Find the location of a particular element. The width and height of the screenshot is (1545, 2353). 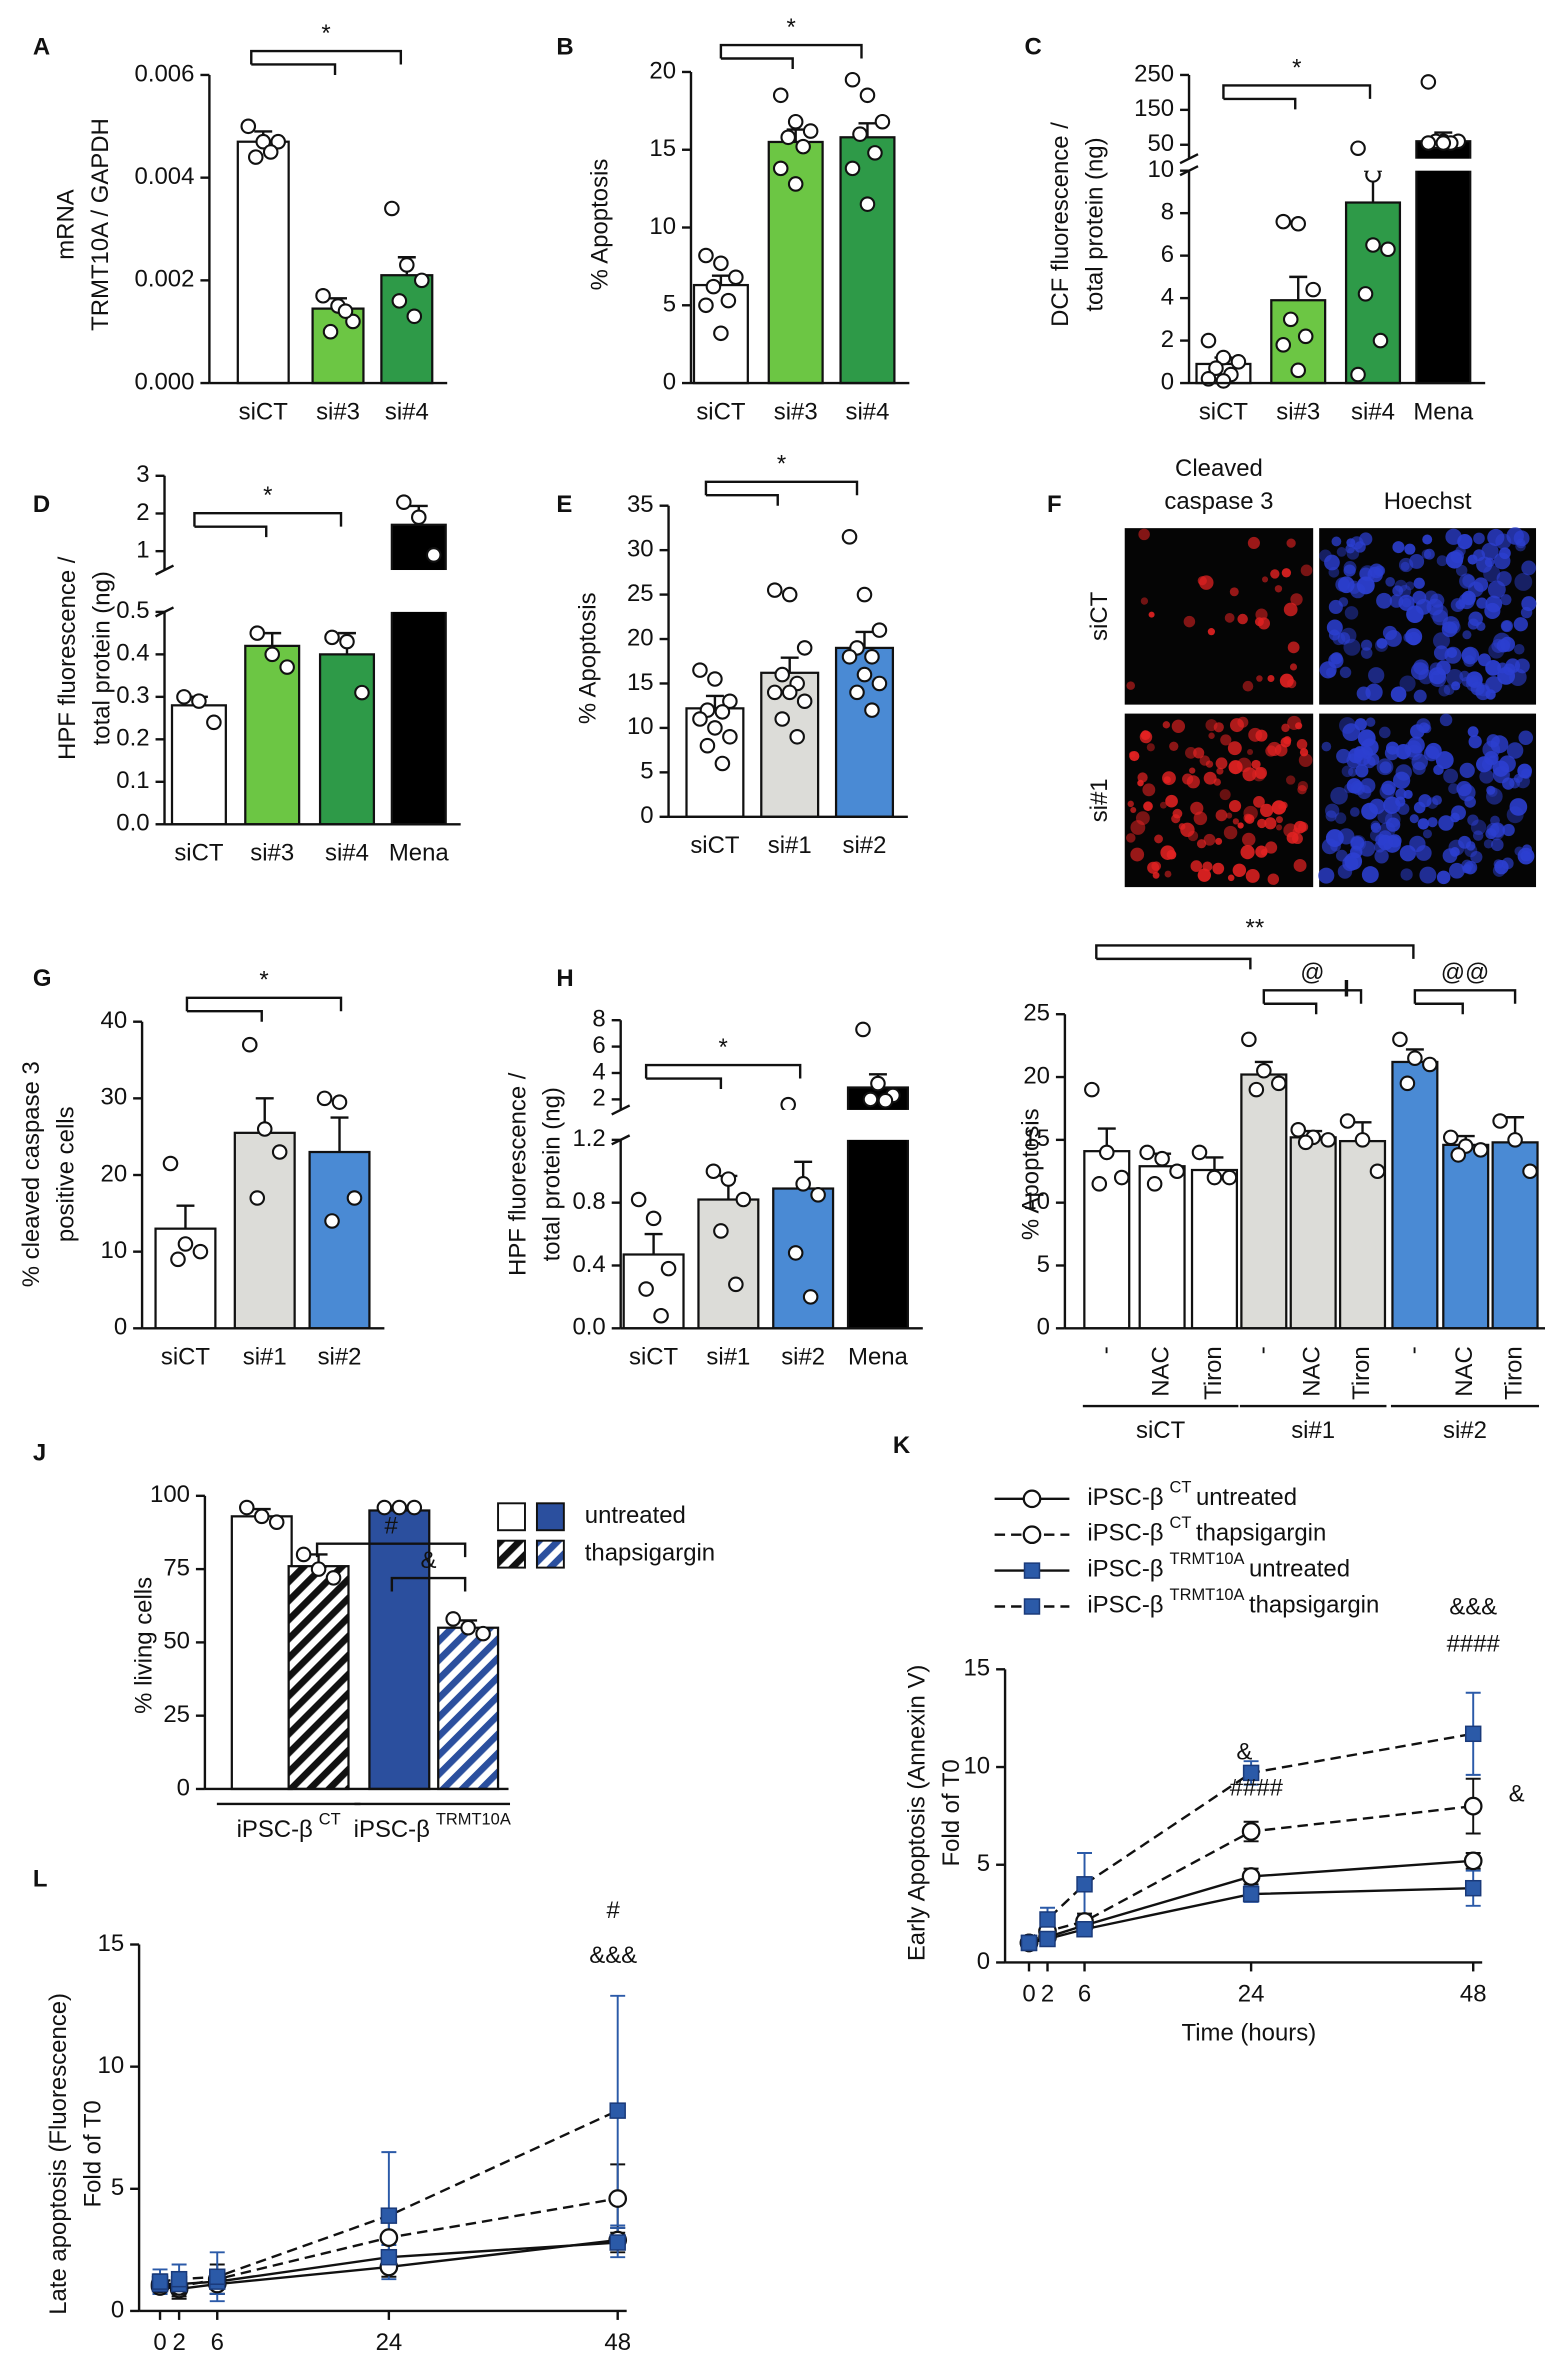

y-axis-label: % Apoptosis is located at coordinates (600, 225).